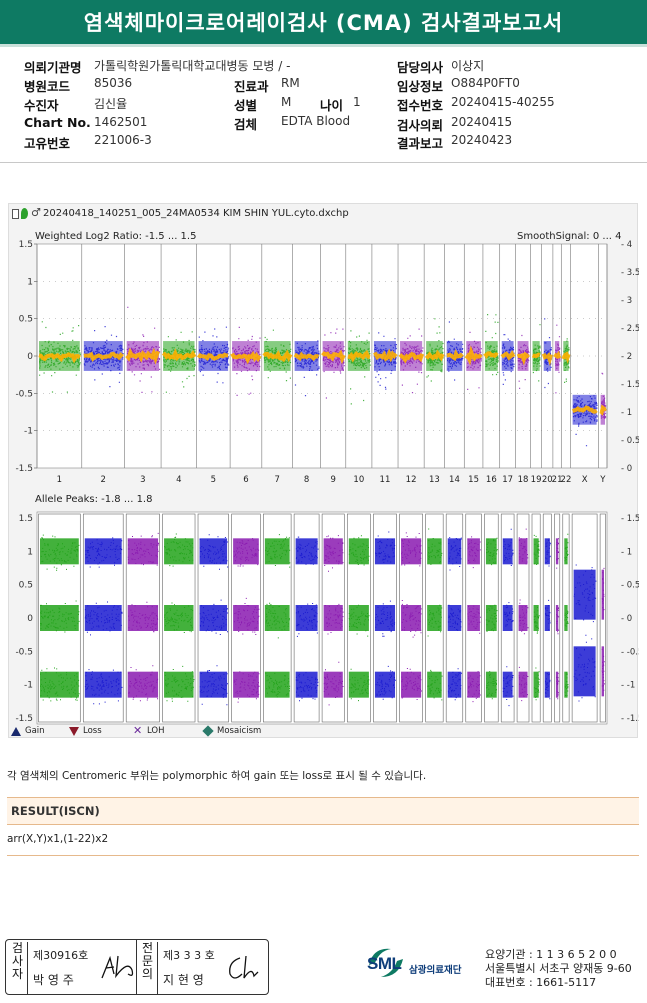  I want to click on allele-tick-label-right: - 1, so click(626, 552).